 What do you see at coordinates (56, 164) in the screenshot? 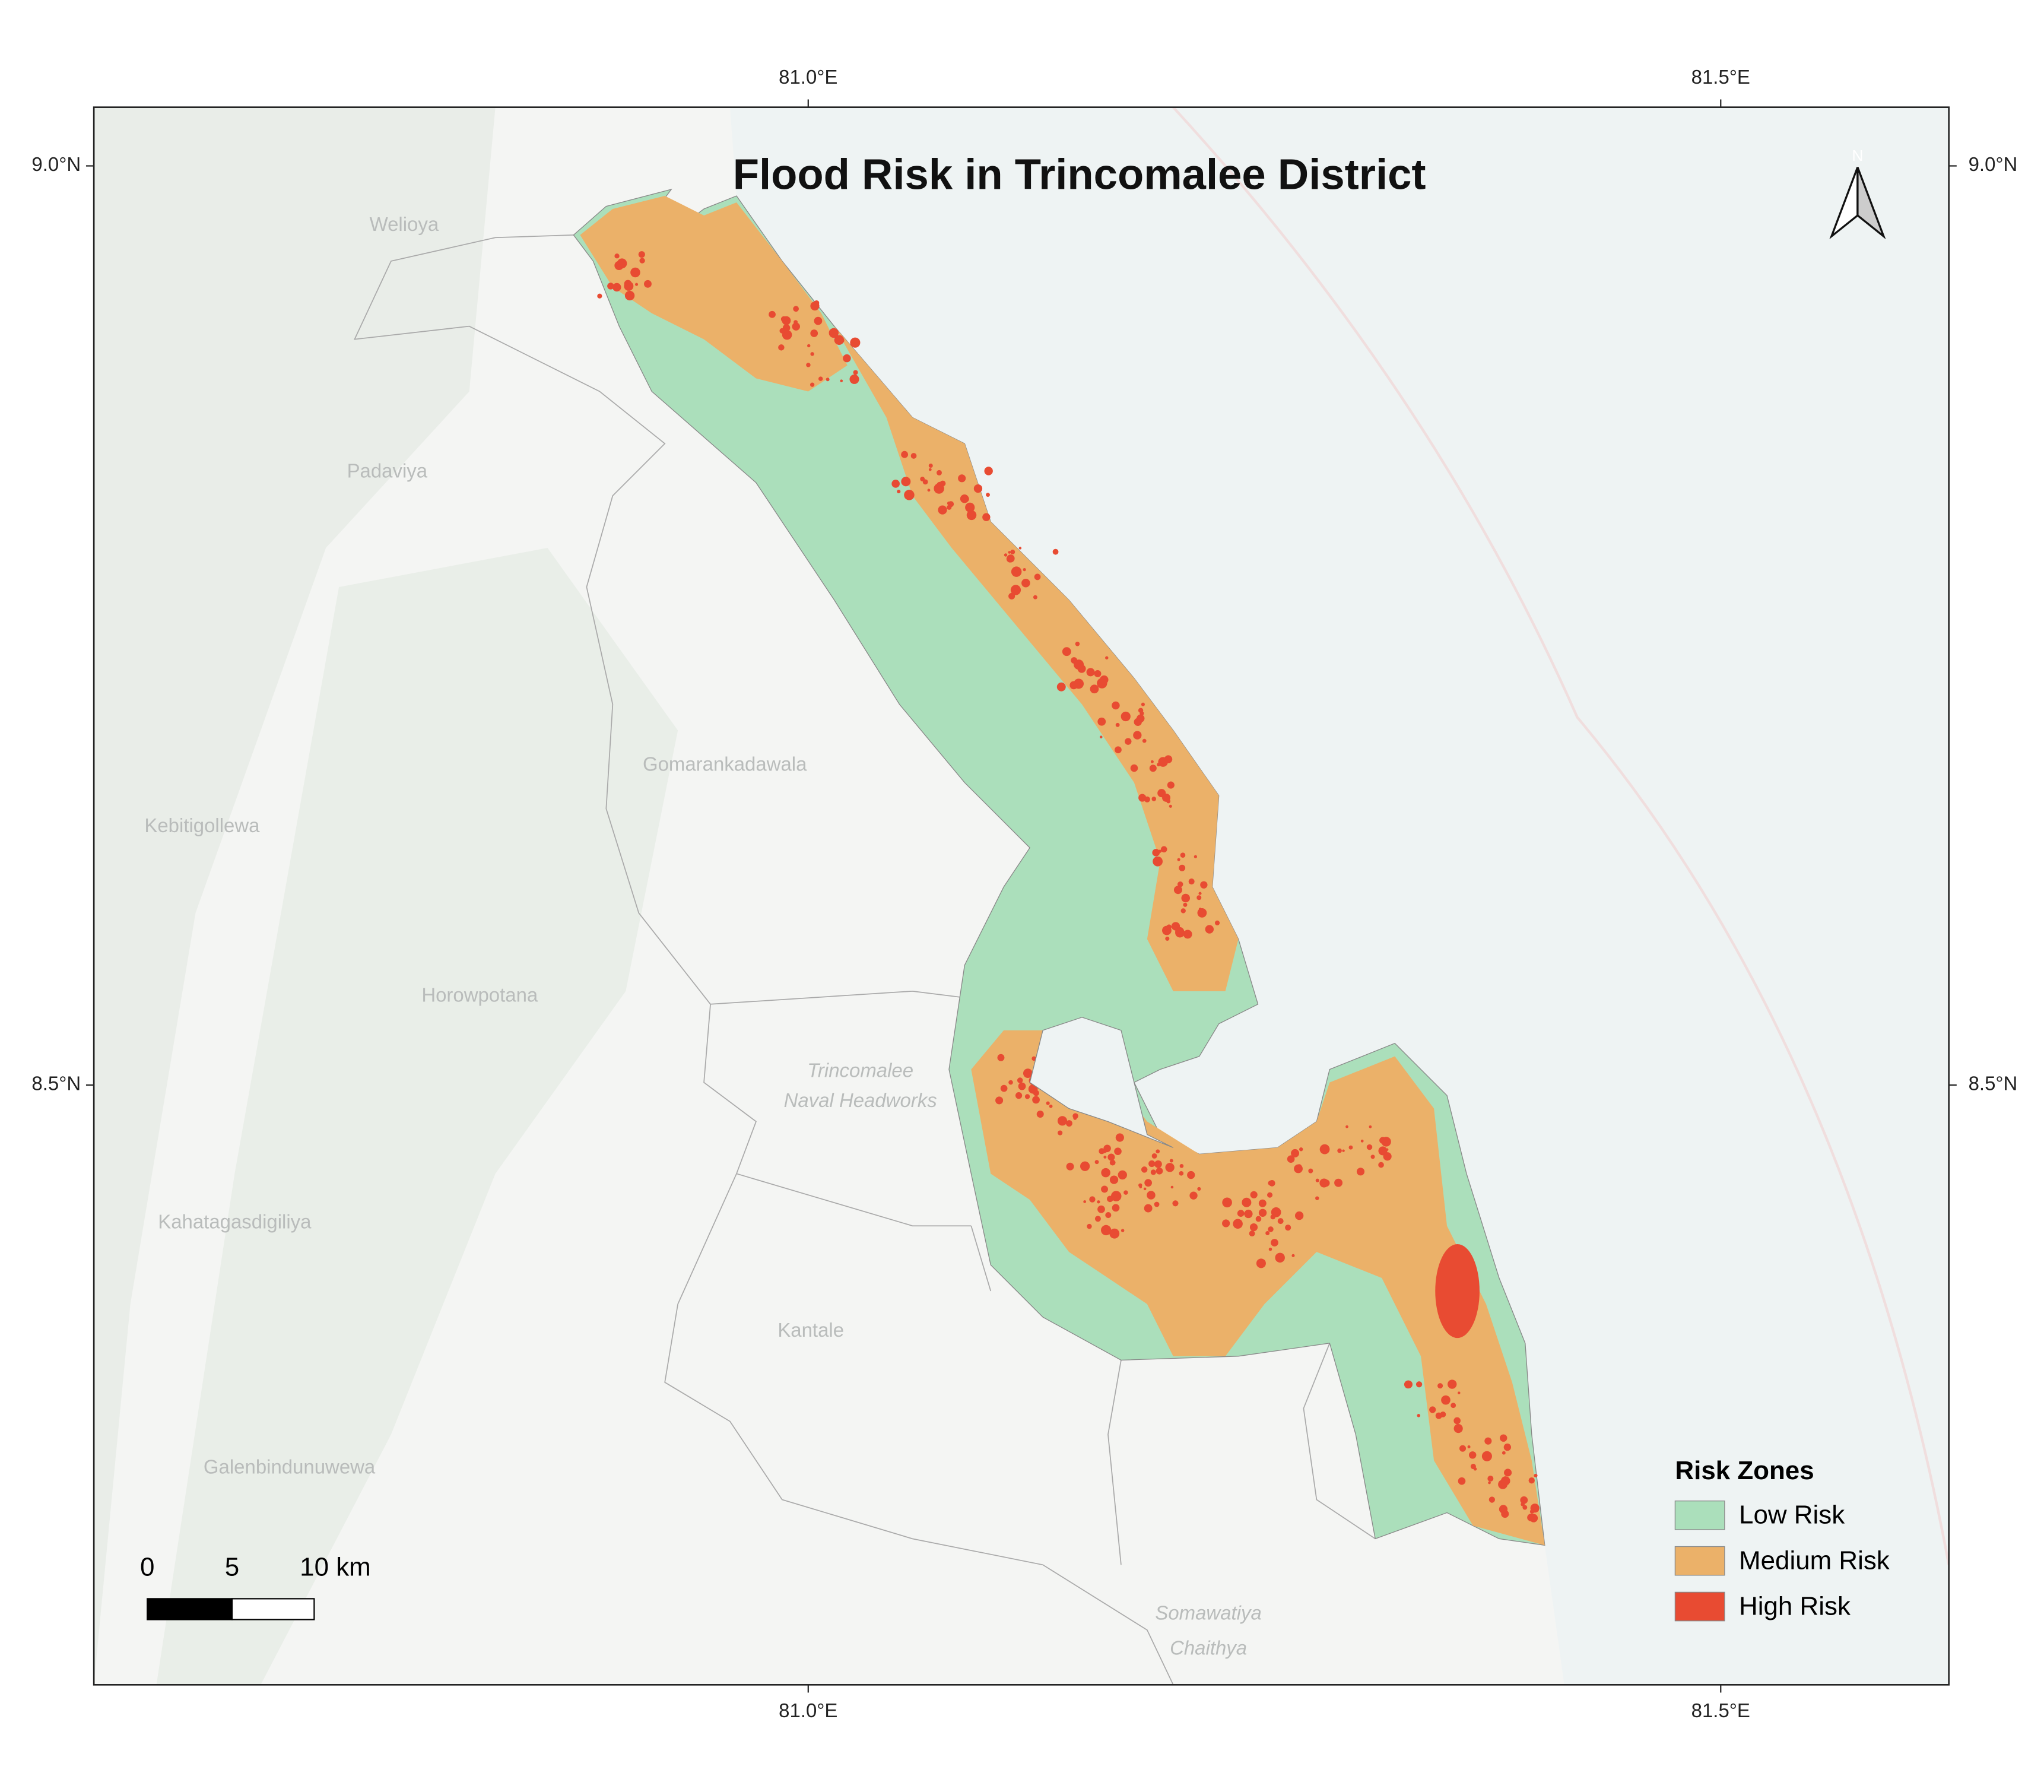
I see `lat-label: 9.0°N` at bounding box center [56, 164].